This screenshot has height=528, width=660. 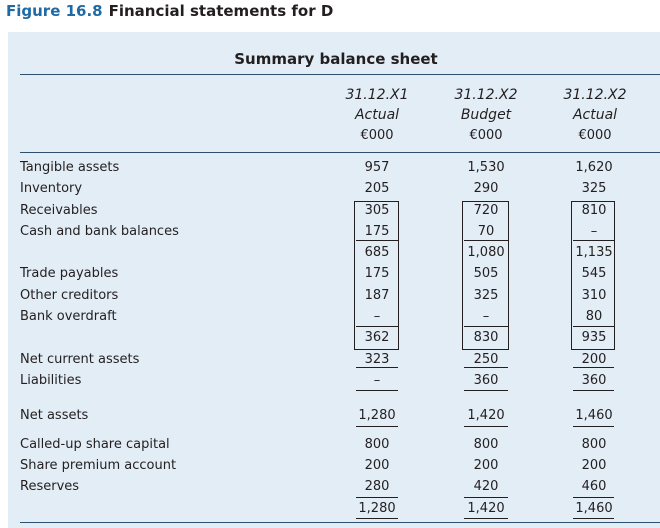 I want to click on row-label: Liabilities, so click(x=51, y=380).